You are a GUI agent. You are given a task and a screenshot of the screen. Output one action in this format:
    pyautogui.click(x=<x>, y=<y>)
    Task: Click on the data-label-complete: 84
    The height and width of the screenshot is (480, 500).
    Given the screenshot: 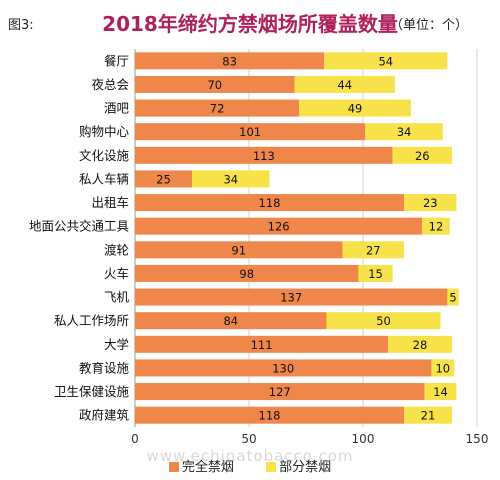 What is the action you would take?
    pyautogui.click(x=230, y=321)
    